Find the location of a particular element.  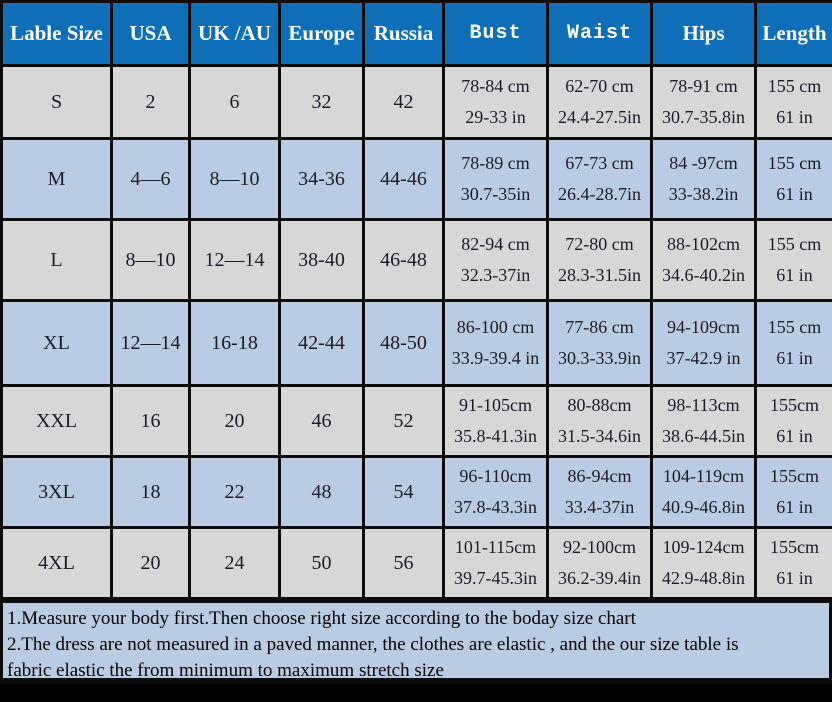

column-header-bust: Bust is located at coordinates (495, 33).